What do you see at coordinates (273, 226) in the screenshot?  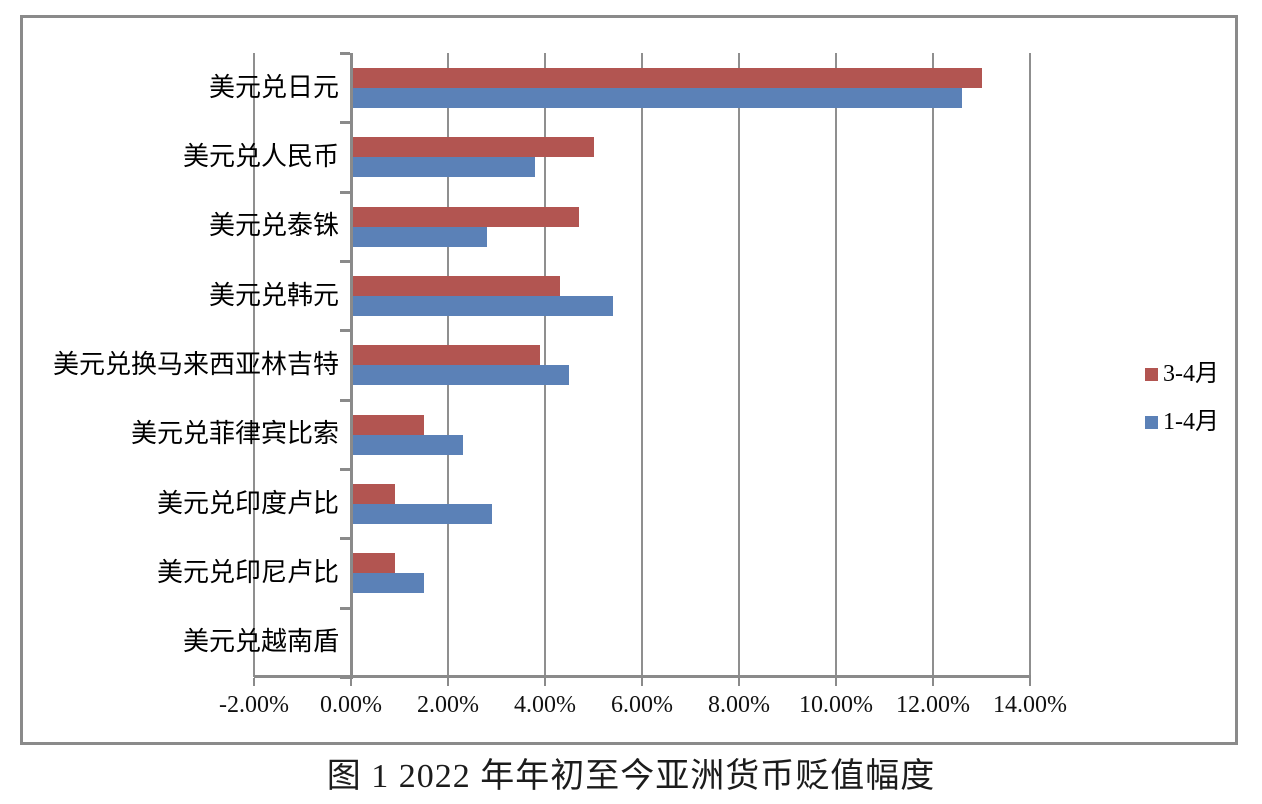 I see `category-label: 美元兑泰铢` at bounding box center [273, 226].